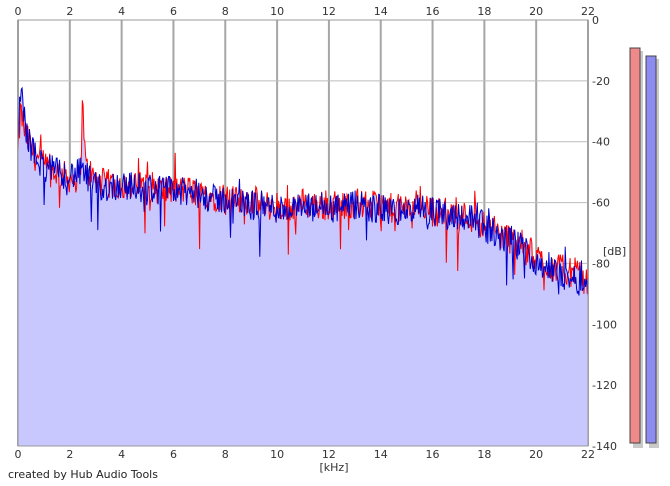  I want to click on x-axis-label: [kHz], so click(334, 467).